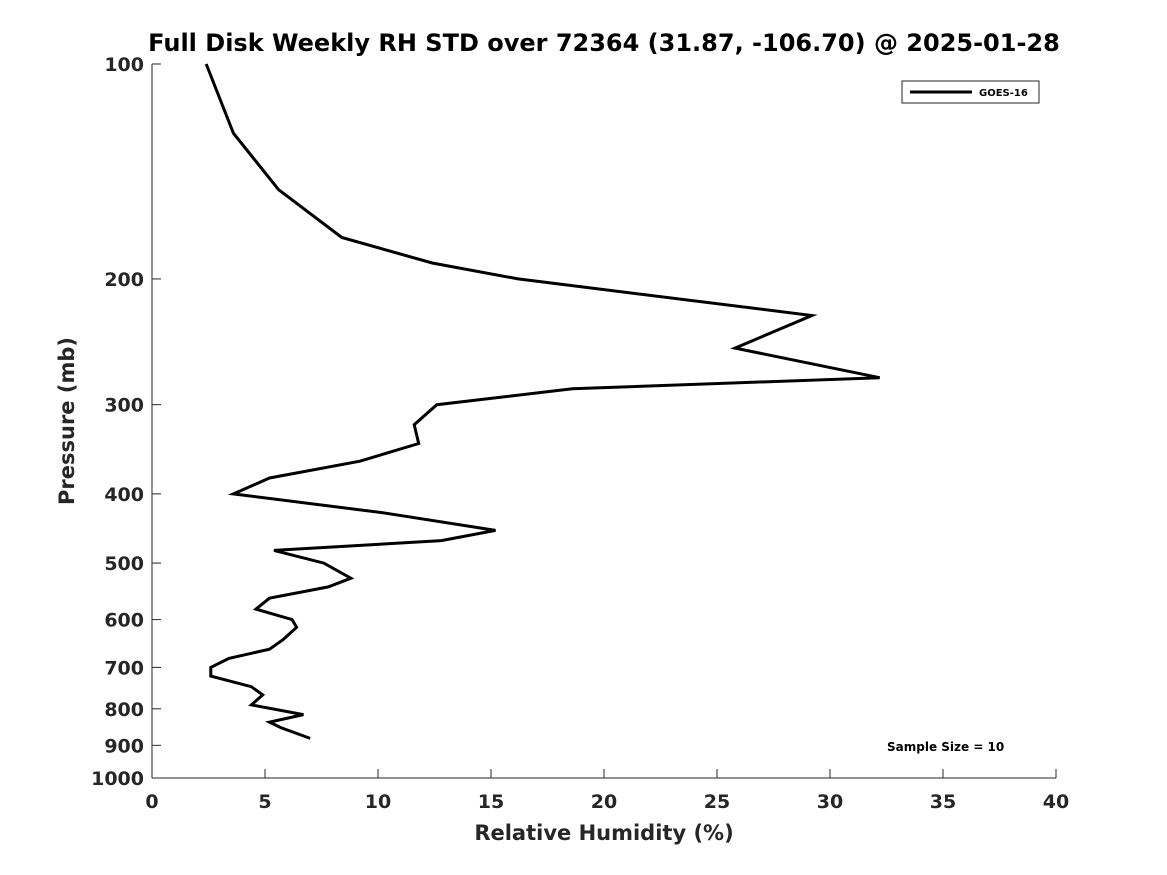 The image size is (1167, 875). What do you see at coordinates (945, 747) in the screenshot?
I see `sample-size-annotation: Sample Size = 10` at bounding box center [945, 747].